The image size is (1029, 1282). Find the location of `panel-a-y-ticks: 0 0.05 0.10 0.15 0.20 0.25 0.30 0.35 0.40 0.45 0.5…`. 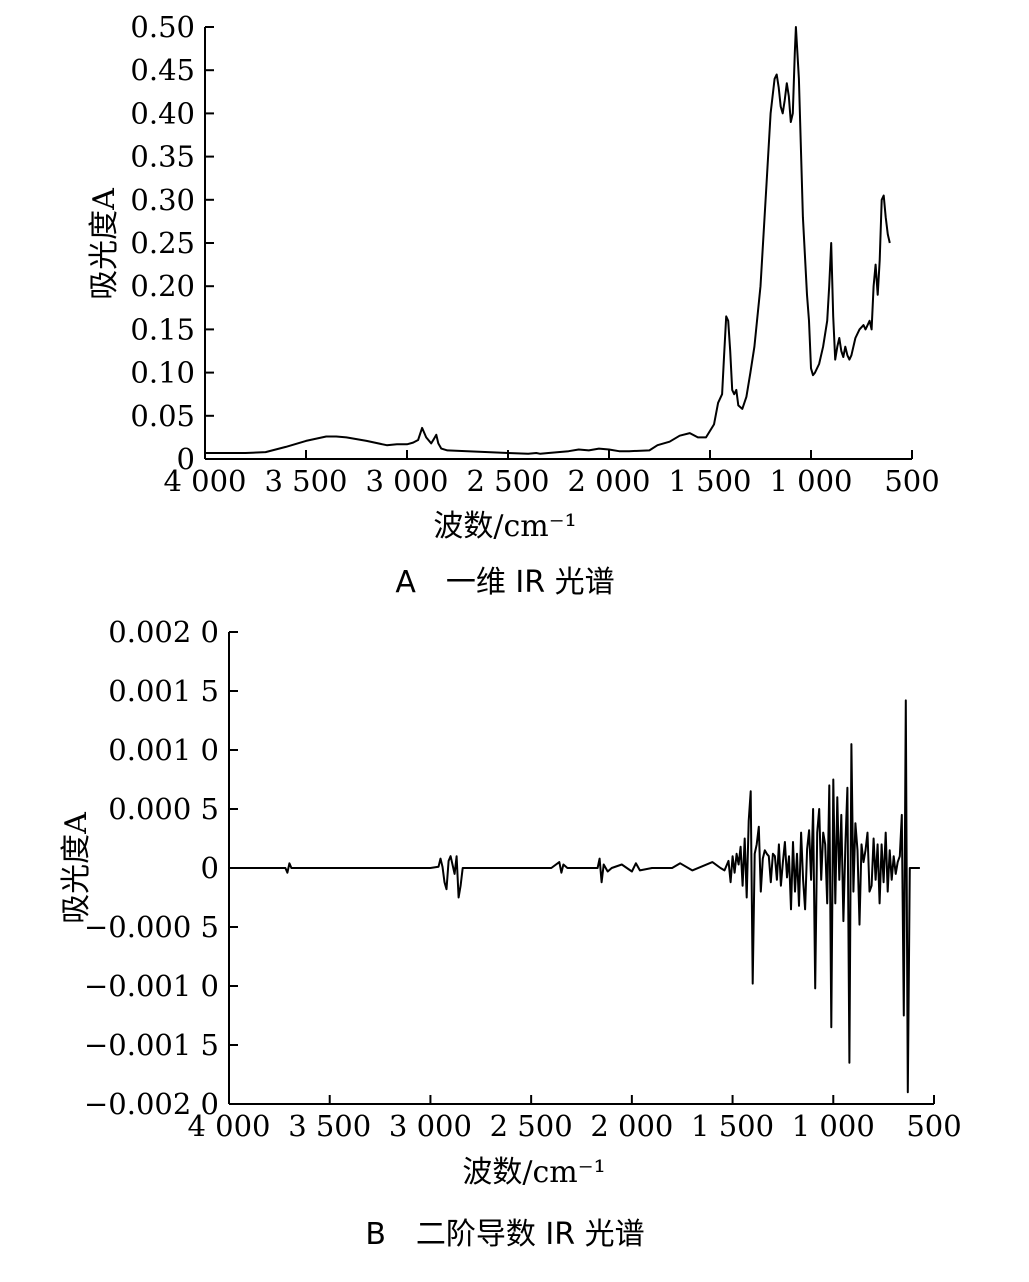

panel-a-y-ticks: 0 0.05 0.10 0.15 0.20 0.25 0.30 0.35 0.40 0.45 0.5… is located at coordinates (172, 243).